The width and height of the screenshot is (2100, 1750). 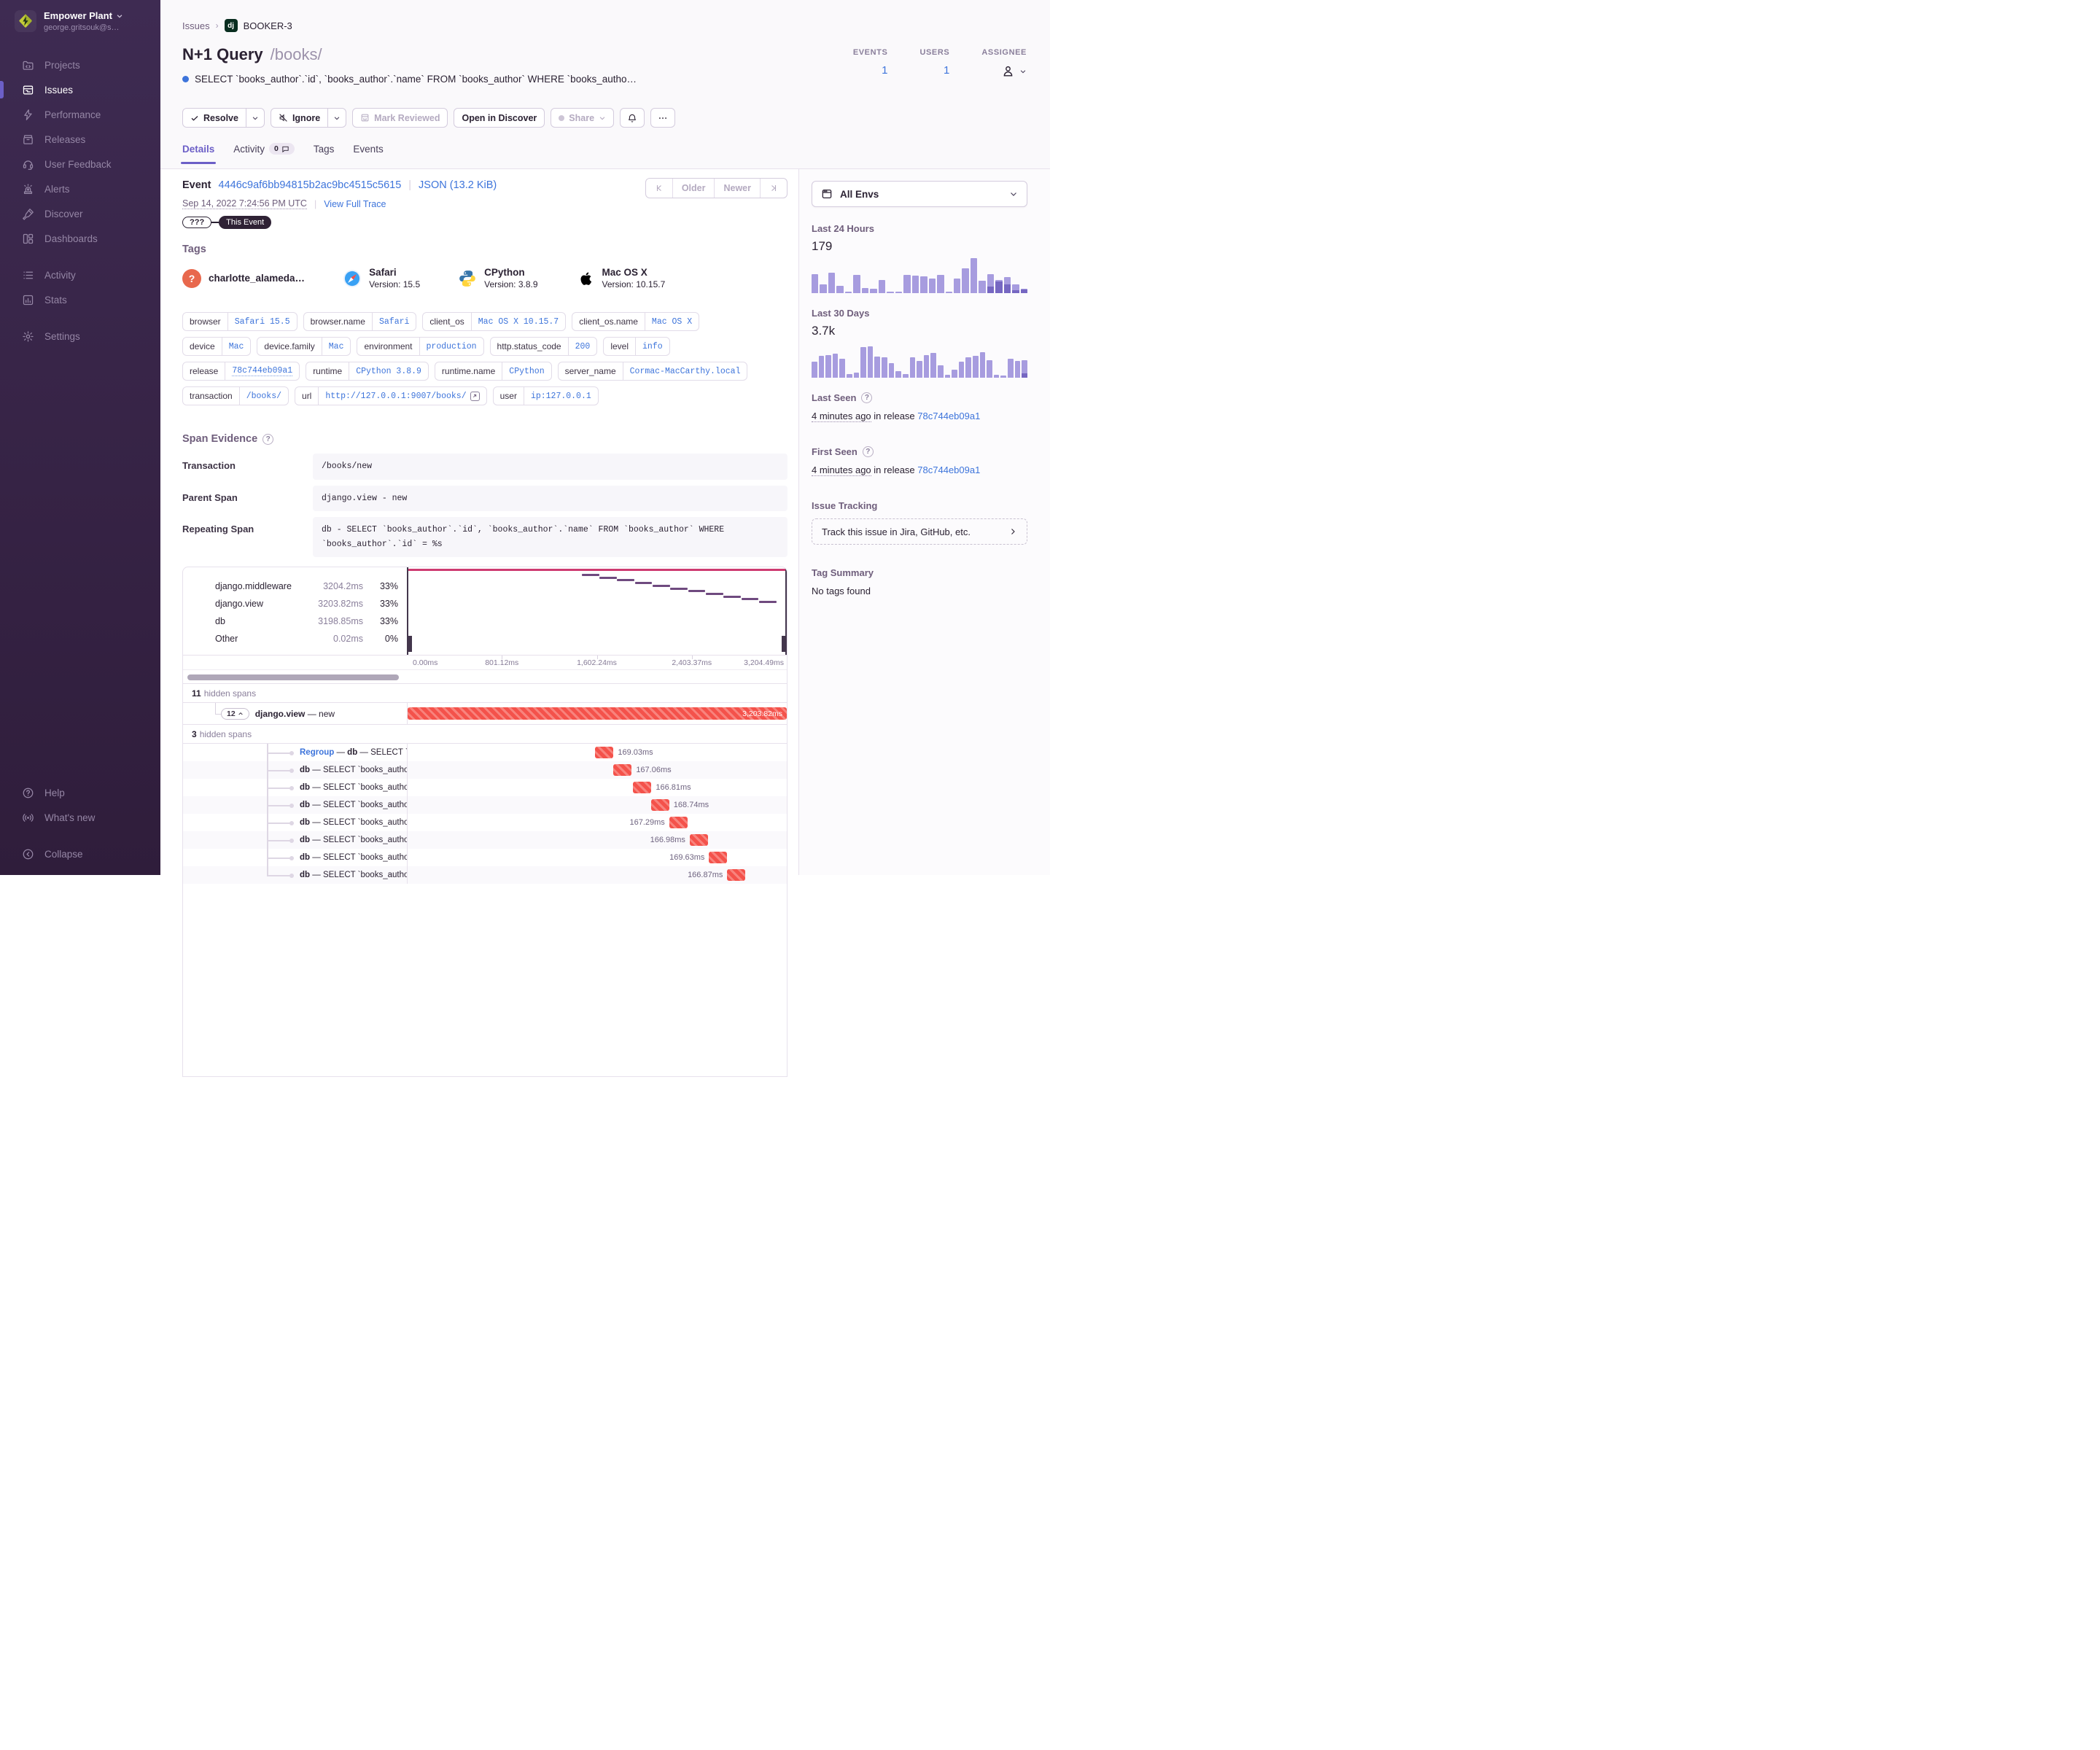 I want to click on featured-tag-apple: Mac OS X Version: 10.15.7, so click(x=620, y=278).